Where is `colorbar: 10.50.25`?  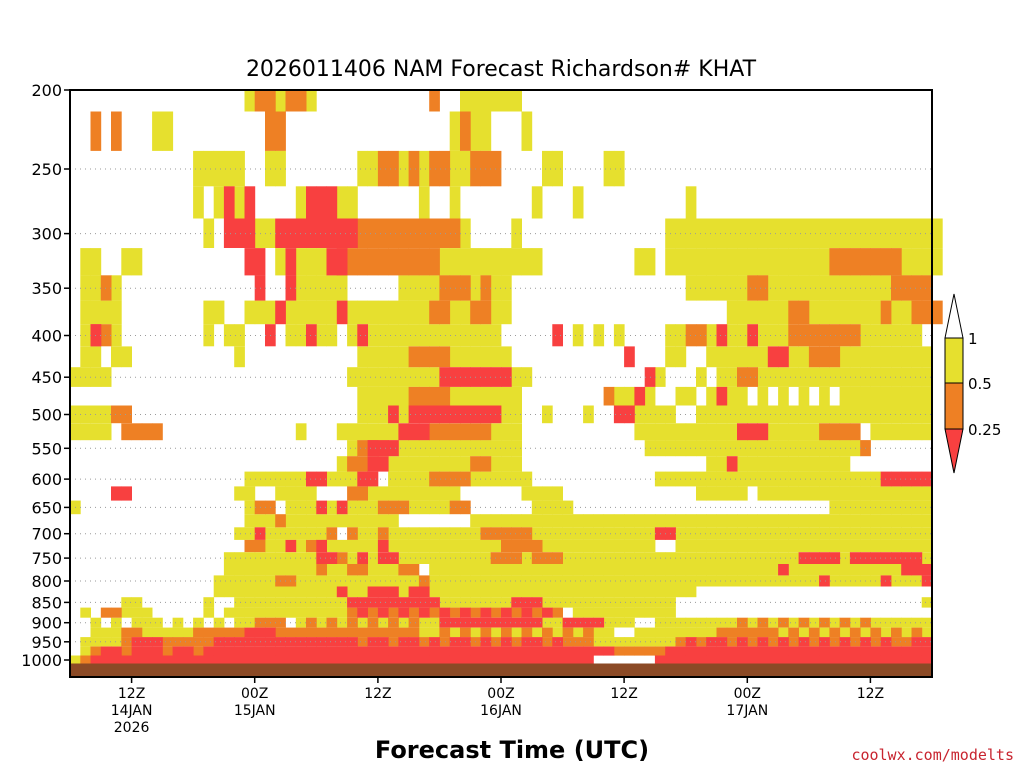 colorbar: 10.50.25 is located at coordinates (972, 383).